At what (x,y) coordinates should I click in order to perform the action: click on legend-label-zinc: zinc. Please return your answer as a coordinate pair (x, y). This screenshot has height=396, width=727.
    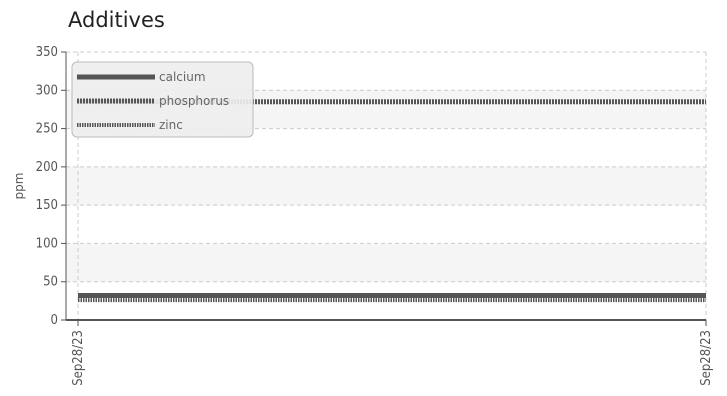
    Looking at the image, I should click on (171, 125).